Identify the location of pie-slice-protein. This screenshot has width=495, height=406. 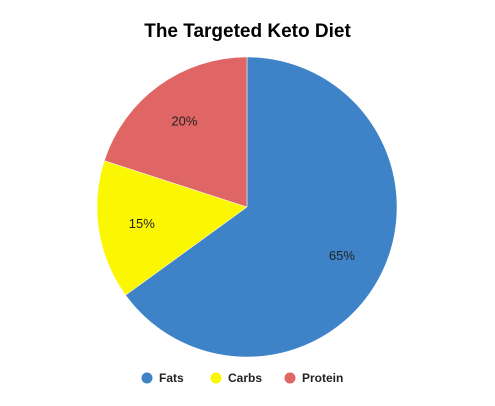
(176, 132).